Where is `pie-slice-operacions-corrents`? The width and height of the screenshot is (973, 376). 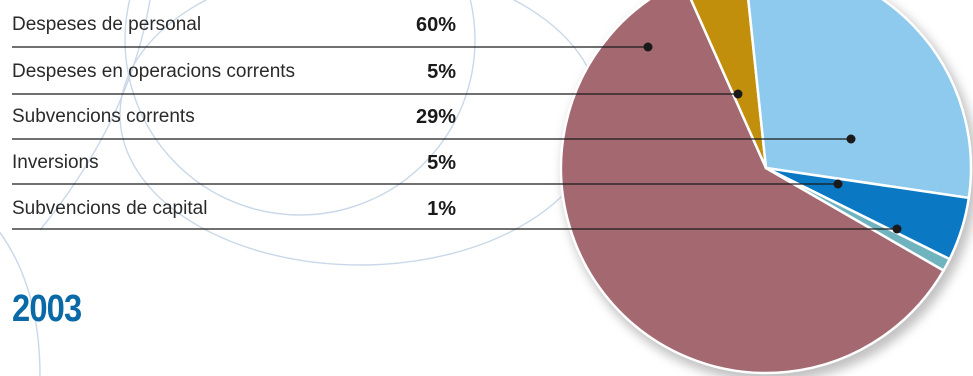 pie-slice-operacions-corrents is located at coordinates (728, 84).